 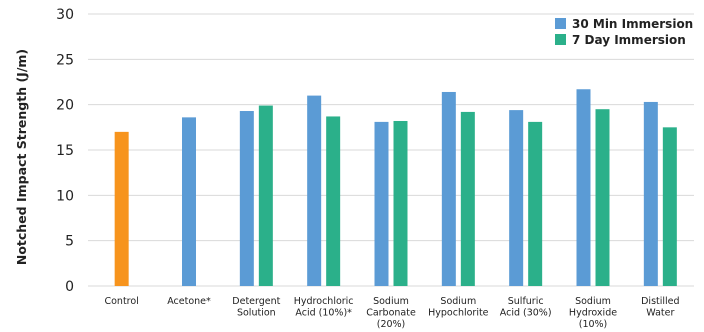 I want to click on y-tick-label: 20, so click(x=65, y=106).